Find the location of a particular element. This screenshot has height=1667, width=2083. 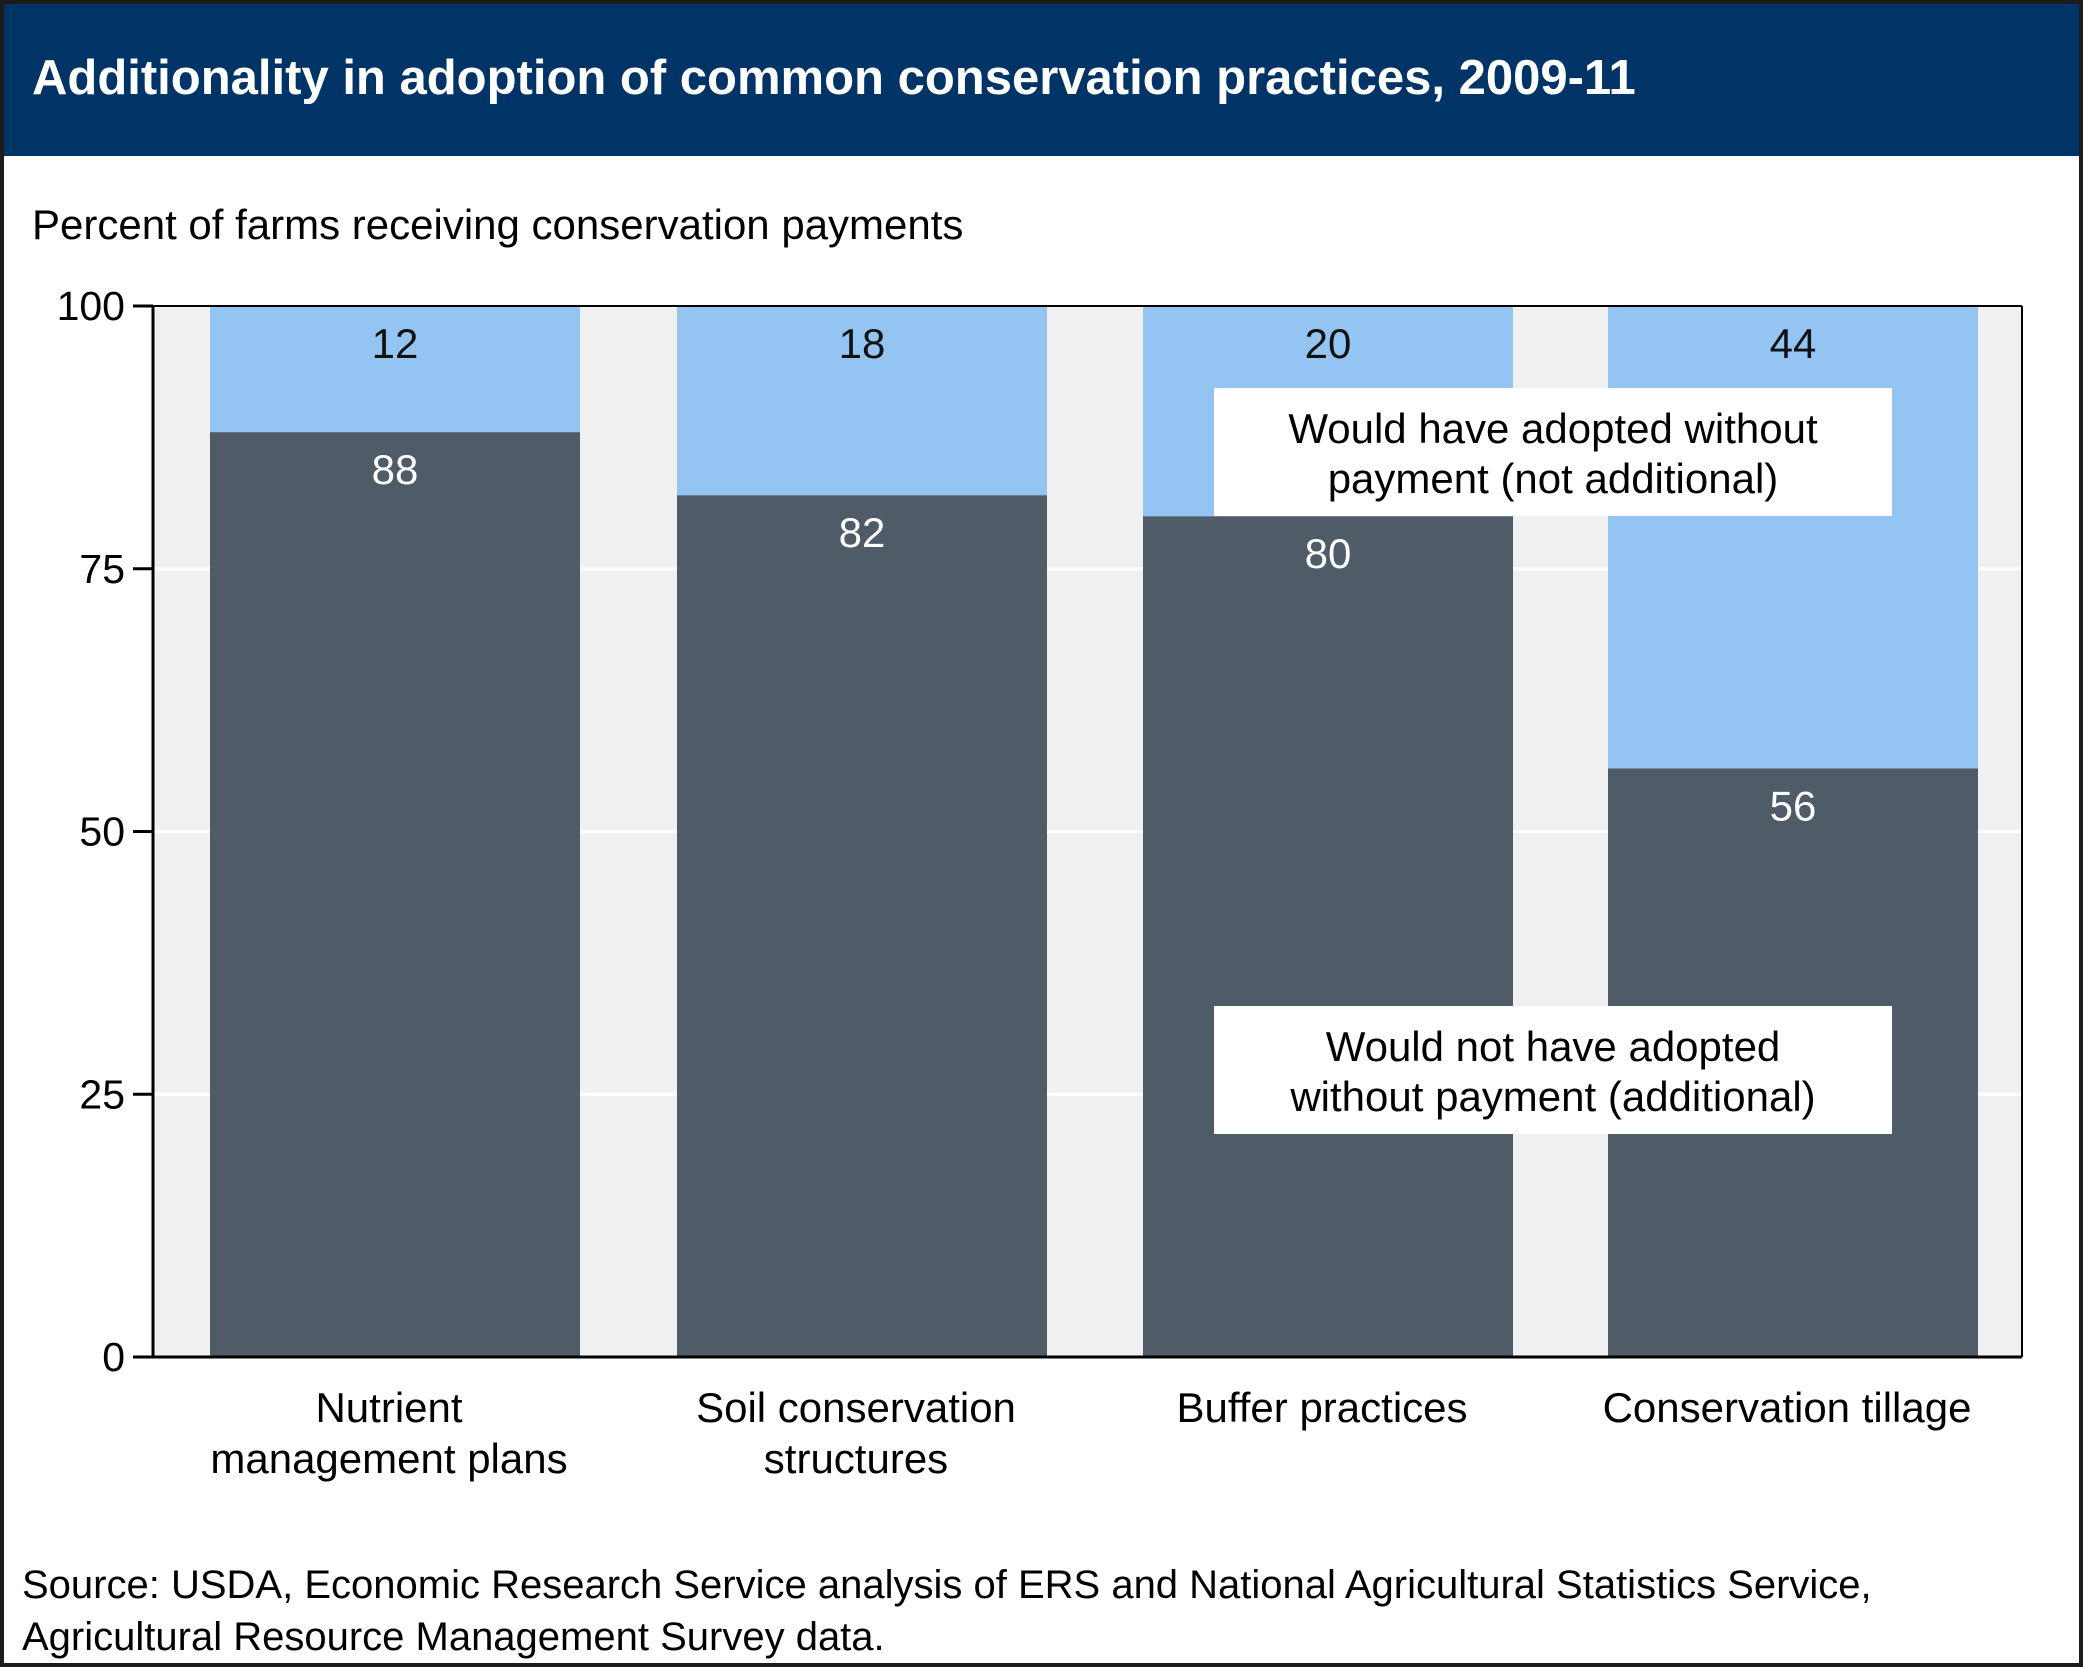

x-tick-label-line: Conservation tillage is located at coordinates (1787, 1407).